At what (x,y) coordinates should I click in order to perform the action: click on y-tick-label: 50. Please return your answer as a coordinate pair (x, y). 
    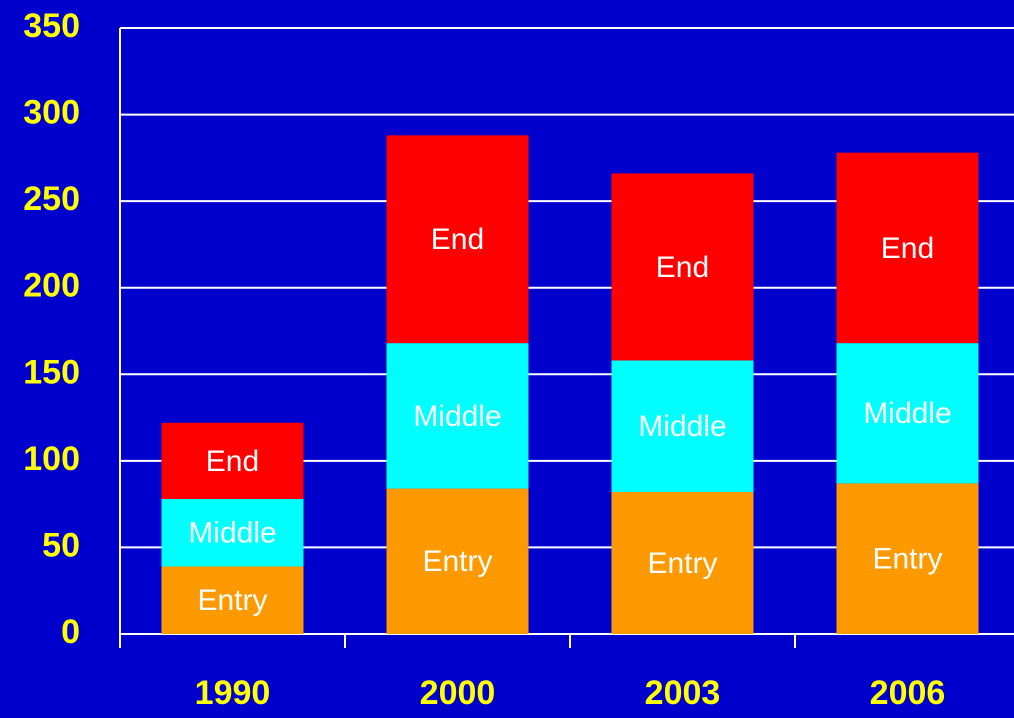
    Looking at the image, I should click on (61, 545).